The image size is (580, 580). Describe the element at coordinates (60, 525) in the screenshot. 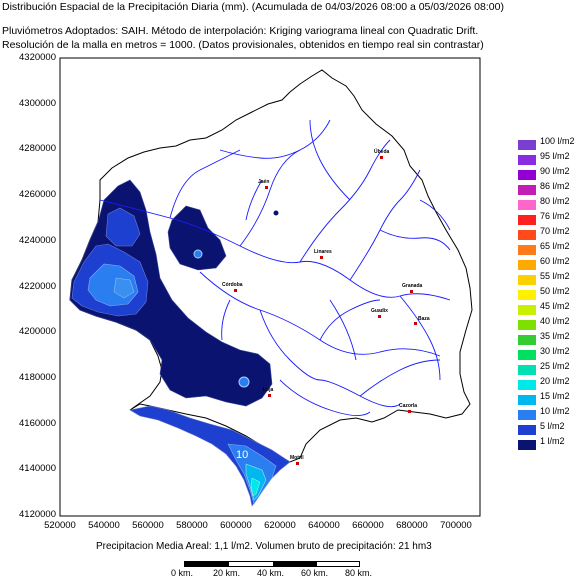

I see `x-tick: 520000` at that location.